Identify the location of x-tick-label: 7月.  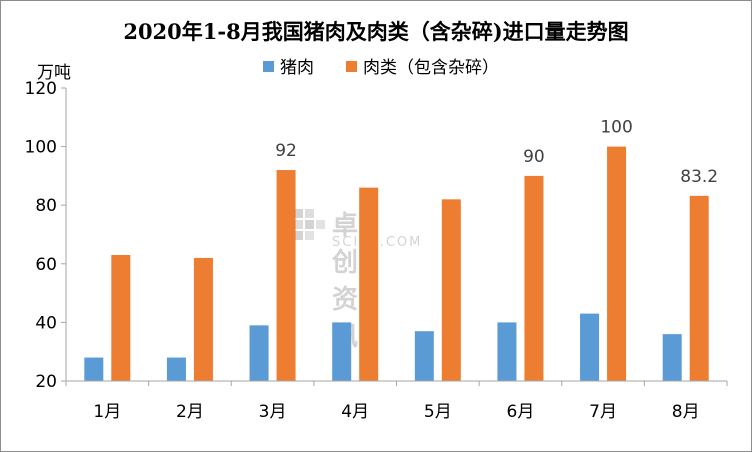
(603, 412).